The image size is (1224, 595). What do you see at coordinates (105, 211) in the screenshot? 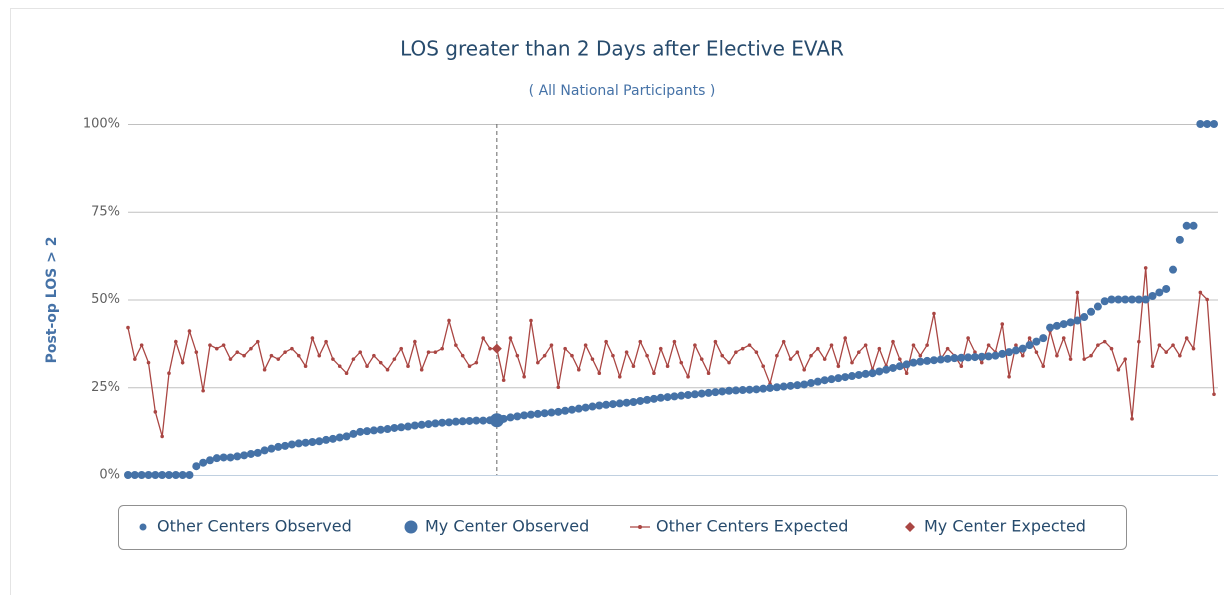
I see `y-tick-label: 75%` at bounding box center [105, 211].